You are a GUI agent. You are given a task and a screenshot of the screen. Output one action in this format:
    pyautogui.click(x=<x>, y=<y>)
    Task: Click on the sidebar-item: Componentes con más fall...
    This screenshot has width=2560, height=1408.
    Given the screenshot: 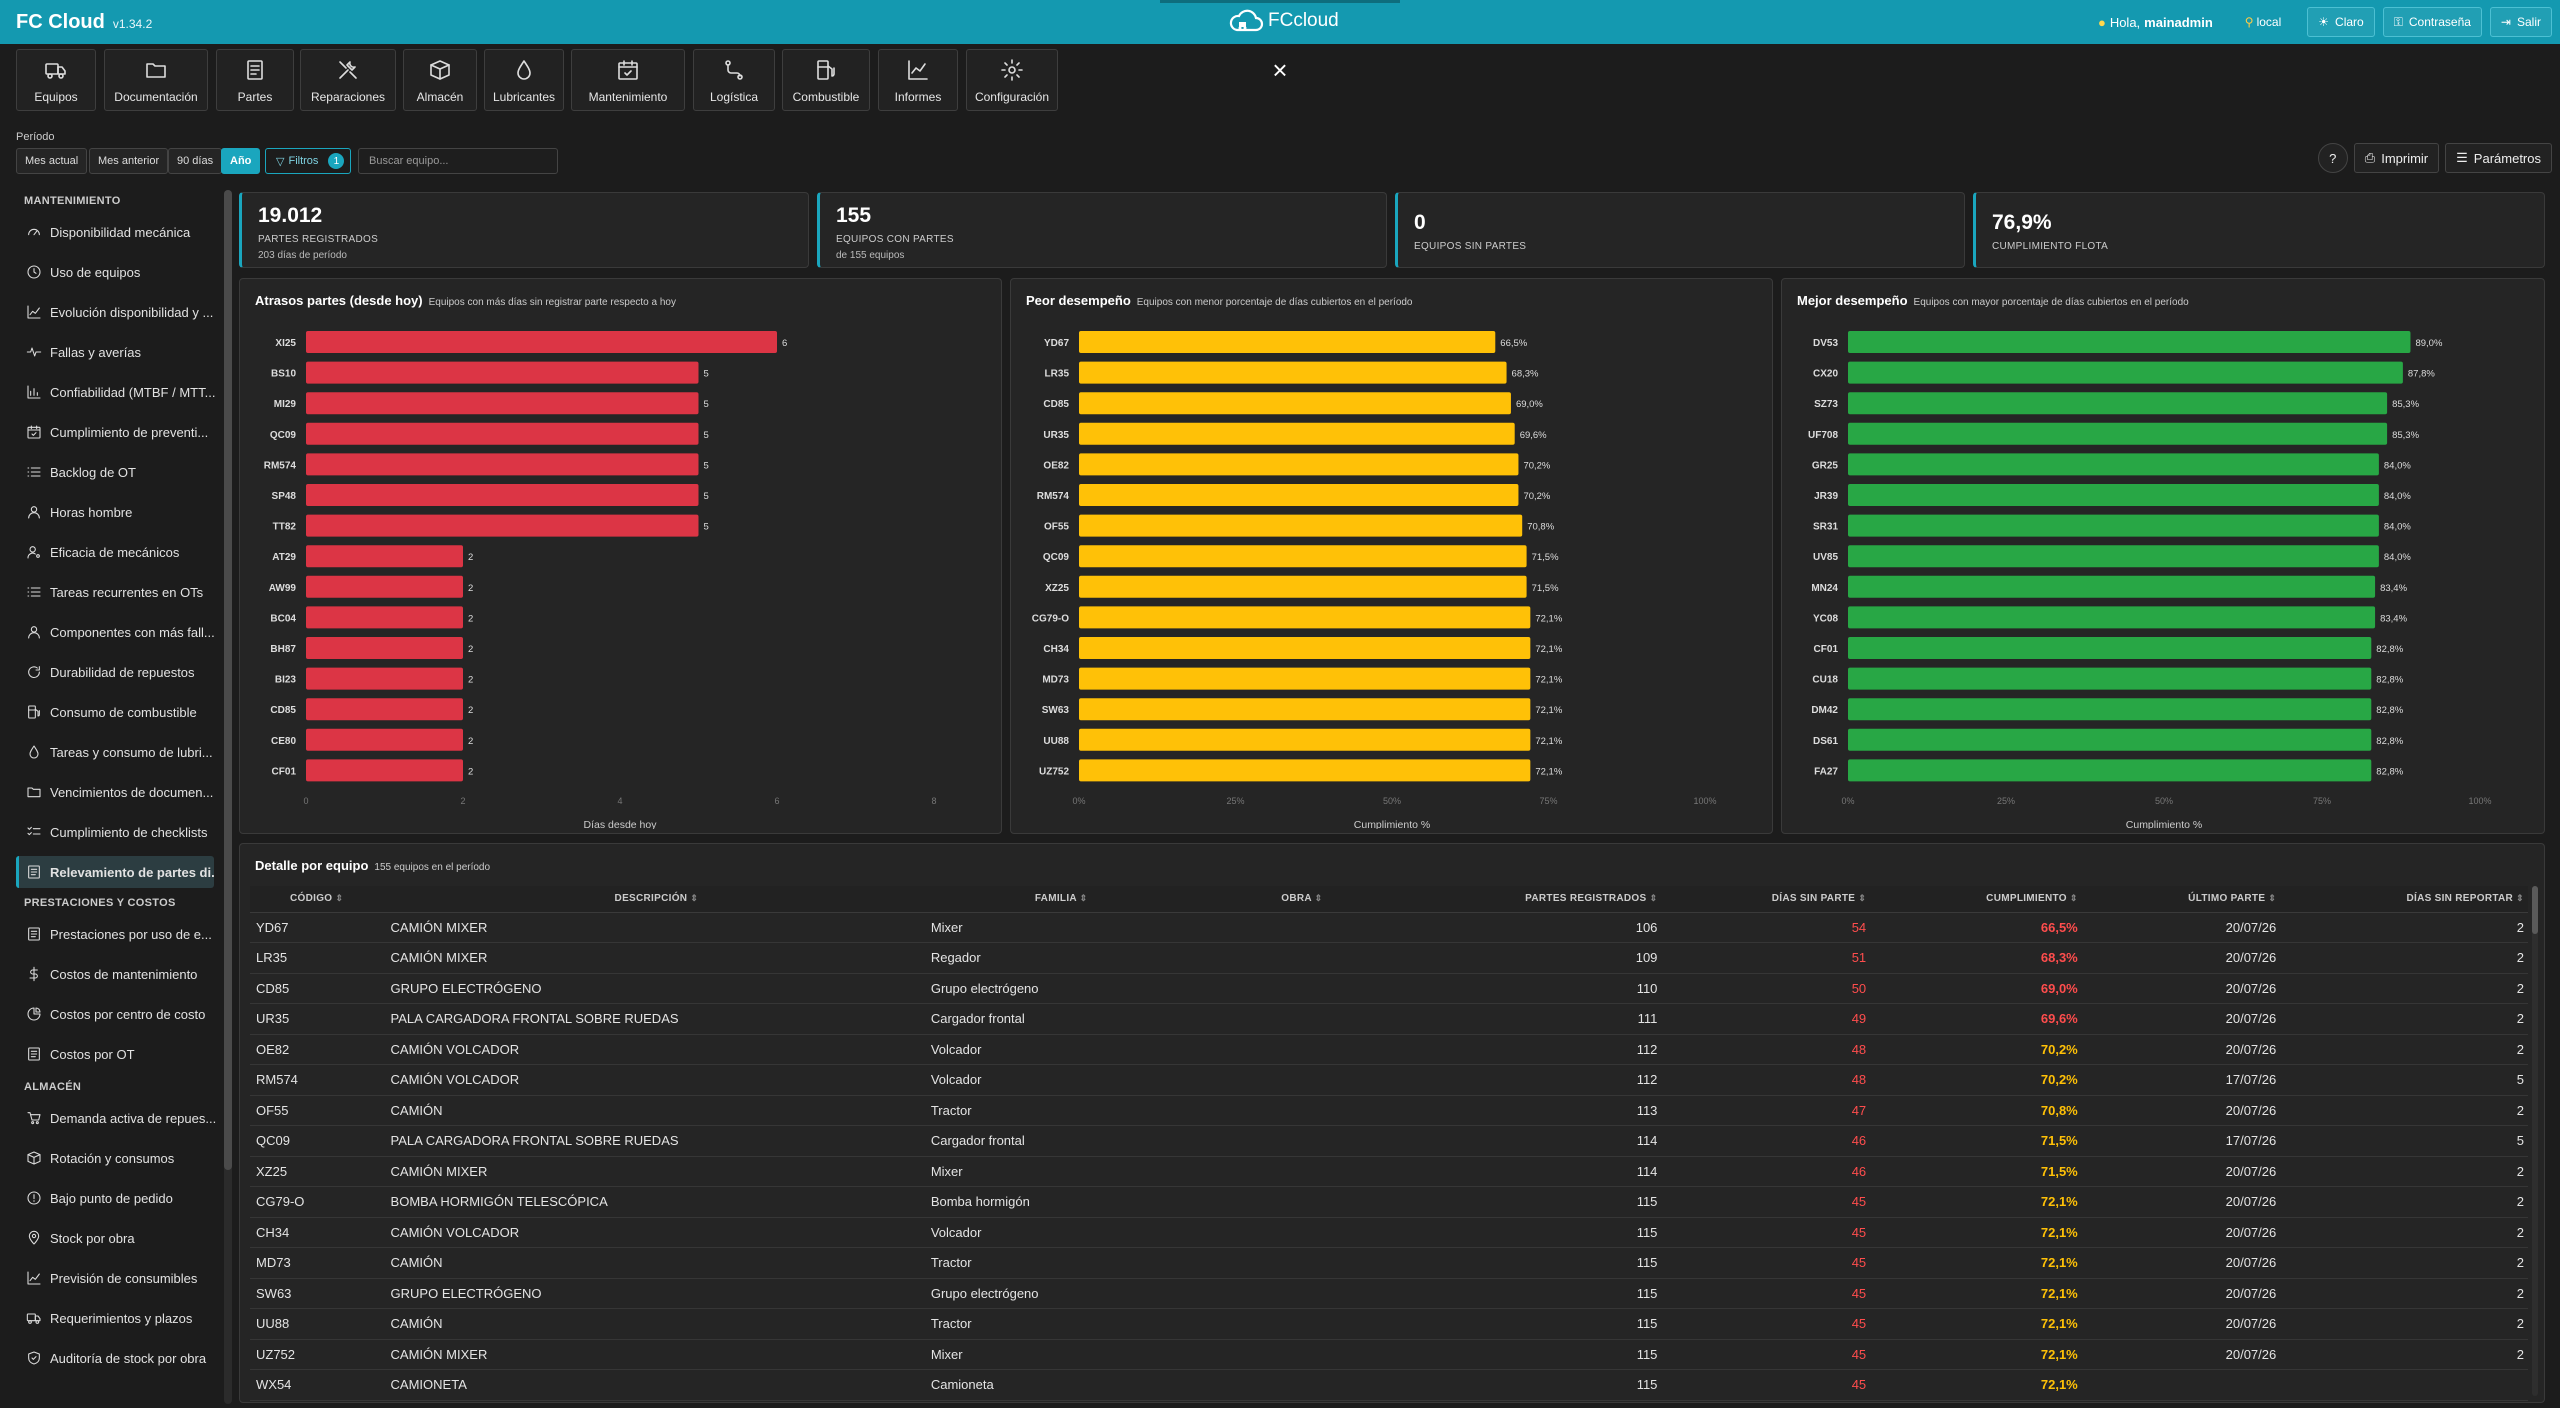 What is the action you would take?
    pyautogui.click(x=113, y=632)
    